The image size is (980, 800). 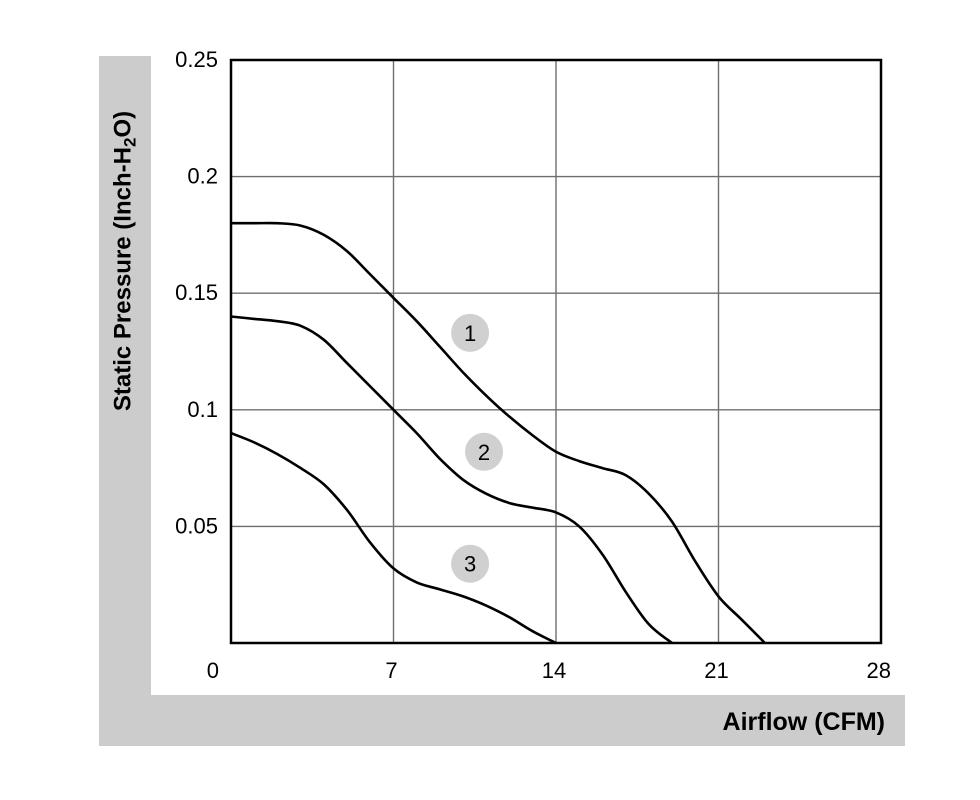 What do you see at coordinates (196, 292) in the screenshot?
I see `y-tick-label: 0.15` at bounding box center [196, 292].